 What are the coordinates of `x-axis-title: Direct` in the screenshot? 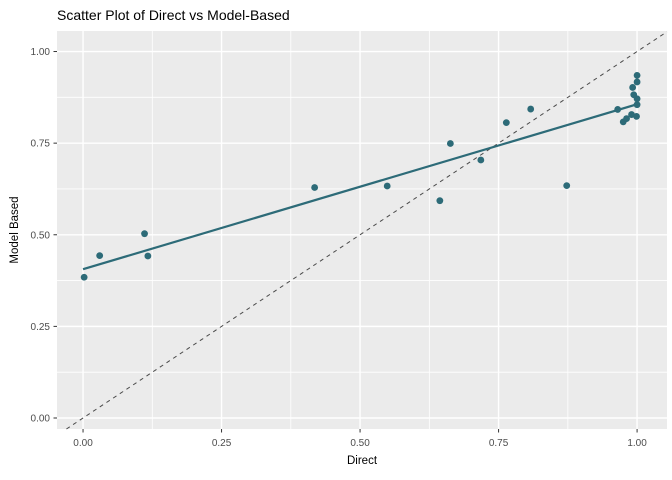 It's located at (336, 461).